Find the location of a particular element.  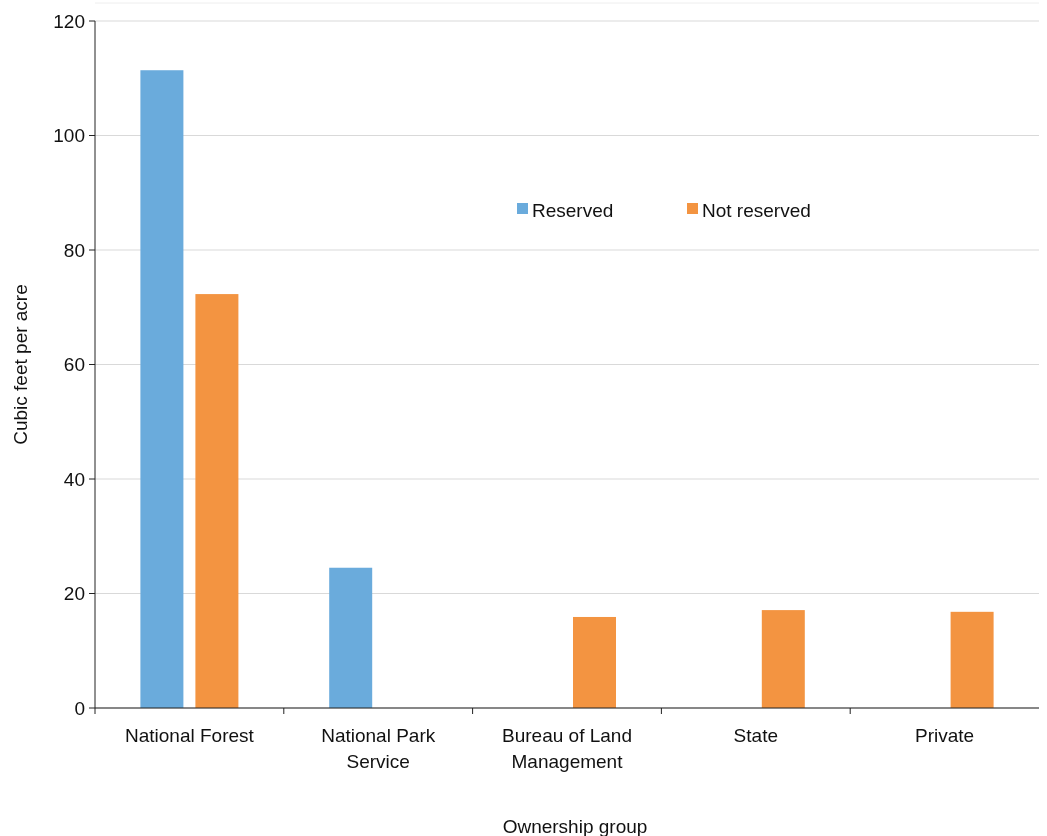

y-tick-label: 80 is located at coordinates (74, 250).